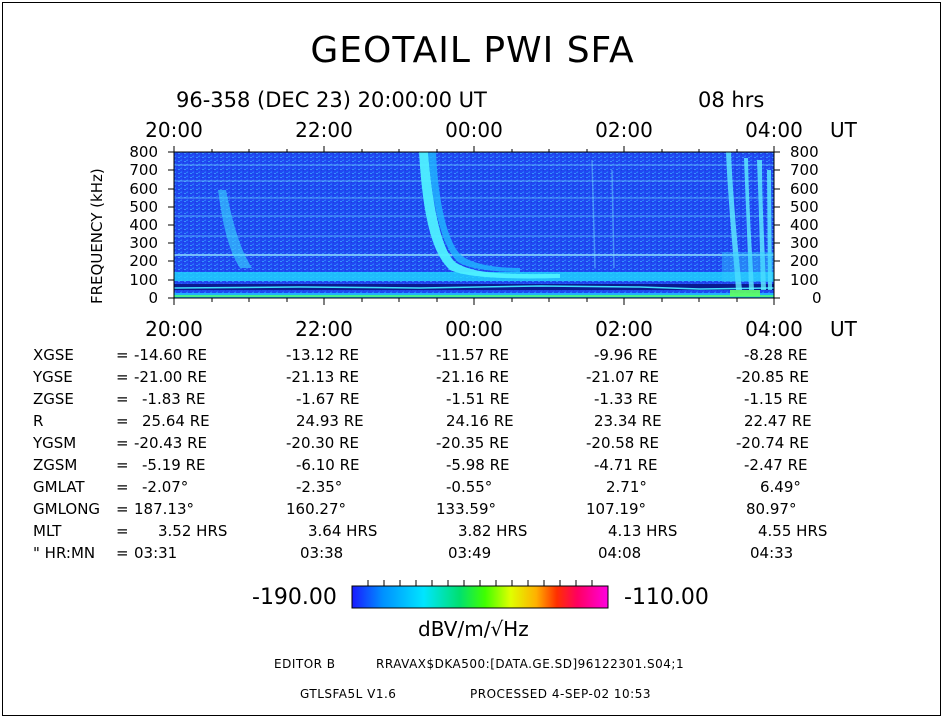 The height and width of the screenshot is (720, 945). Describe the element at coordinates (469, 487) in the screenshot. I see `eph-value: -0.55°` at that location.